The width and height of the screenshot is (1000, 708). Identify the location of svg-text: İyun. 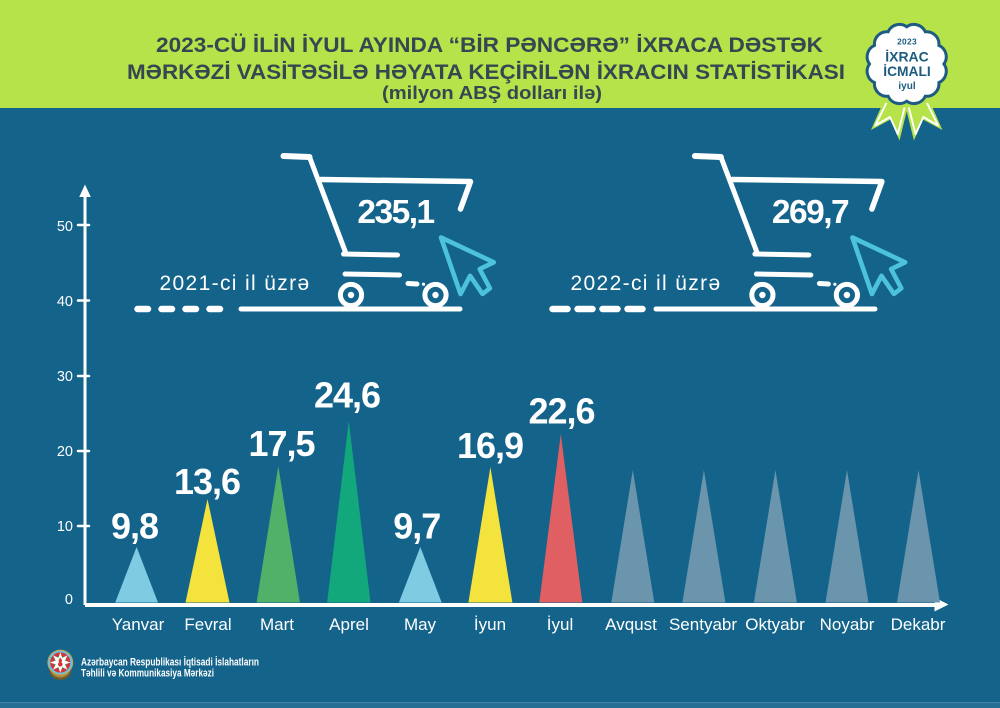
(490, 624).